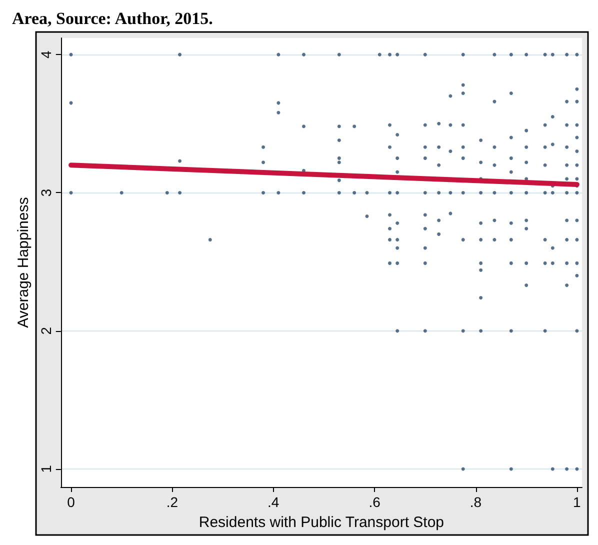 The width and height of the screenshot is (598, 545). What do you see at coordinates (46, 192) in the screenshot?
I see `y-tick-label: 3` at bounding box center [46, 192].